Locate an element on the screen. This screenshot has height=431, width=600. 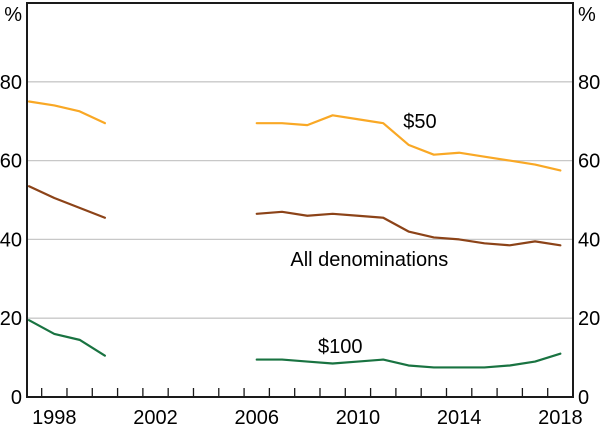
x-tick-label-2002: 2002 is located at coordinates (155, 418).